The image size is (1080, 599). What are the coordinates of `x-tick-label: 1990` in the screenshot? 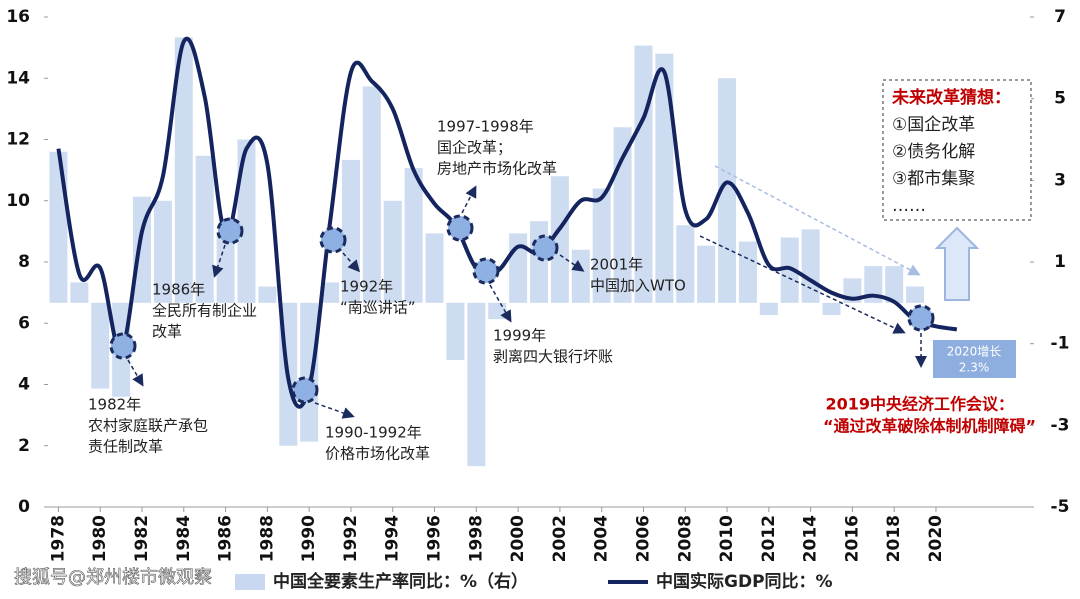 It's located at (309, 538).